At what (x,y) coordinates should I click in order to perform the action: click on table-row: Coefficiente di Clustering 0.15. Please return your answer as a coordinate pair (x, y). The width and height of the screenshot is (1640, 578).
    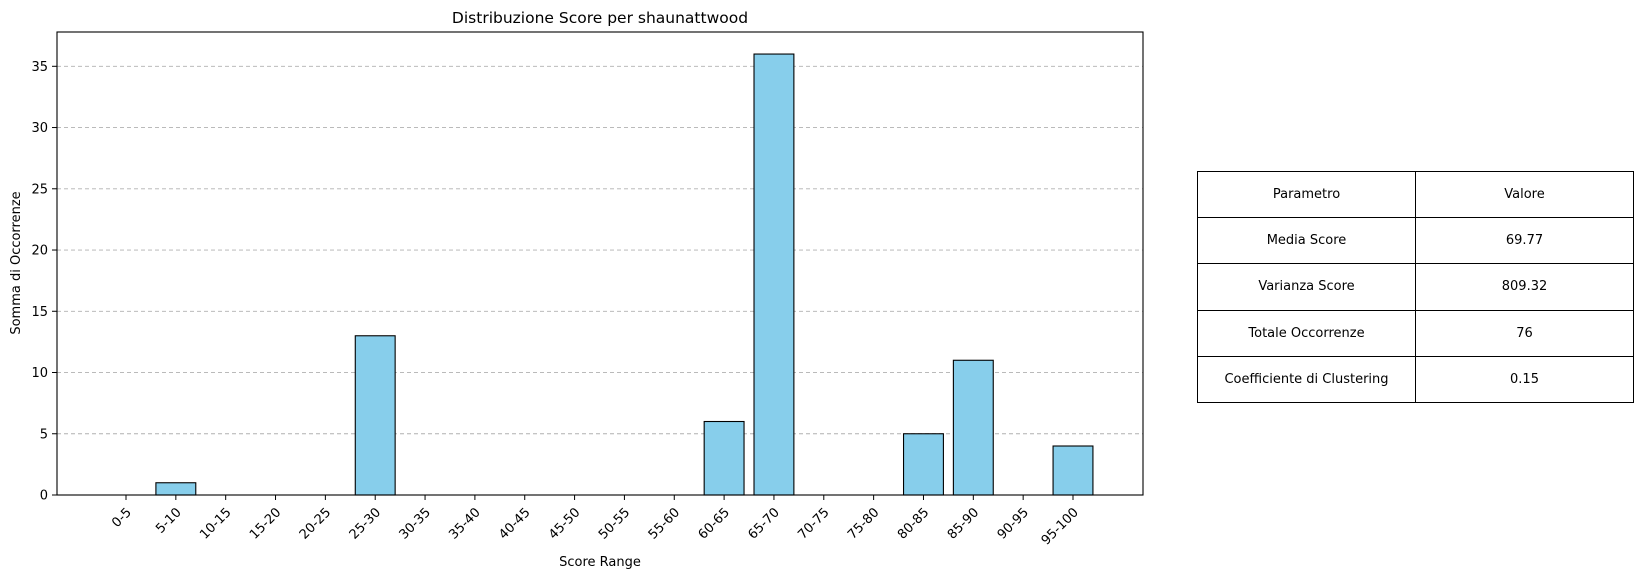
    Looking at the image, I should click on (1415, 379).